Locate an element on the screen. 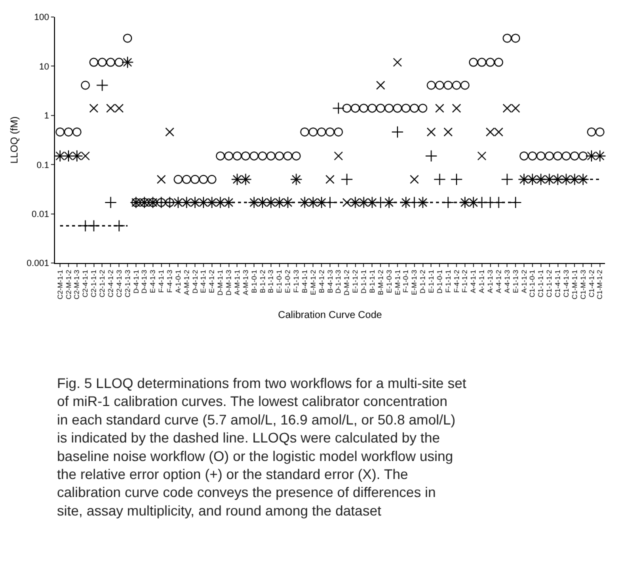 The height and width of the screenshot is (563, 627). y-axis-title: LLOQ (fM) is located at coordinates (15, 140).